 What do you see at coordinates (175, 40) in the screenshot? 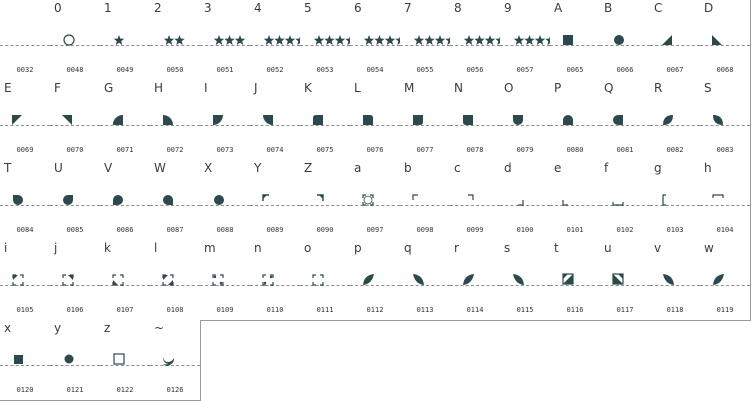
I see `glyph-cell-0050: 2 0050` at bounding box center [175, 40].